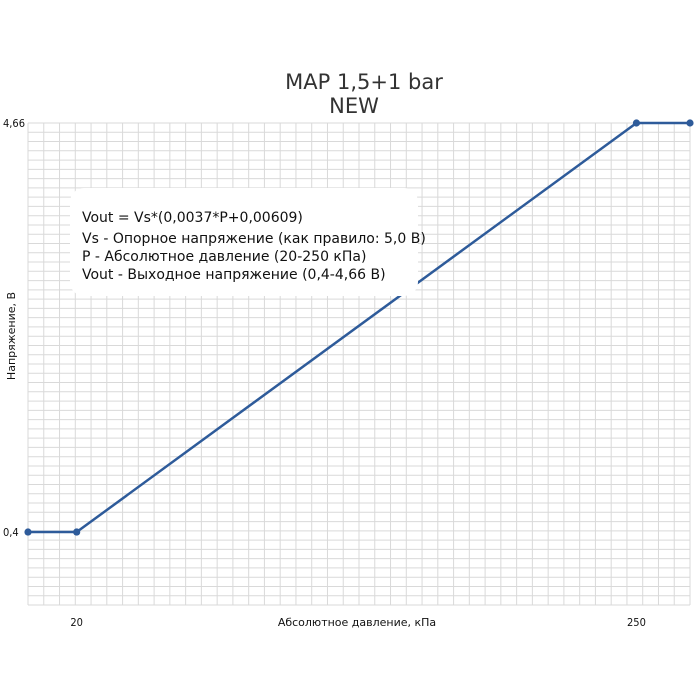 Image resolution: width=700 pixels, height=700 pixels. I want to click on x-tick-label: 20, so click(76, 622).